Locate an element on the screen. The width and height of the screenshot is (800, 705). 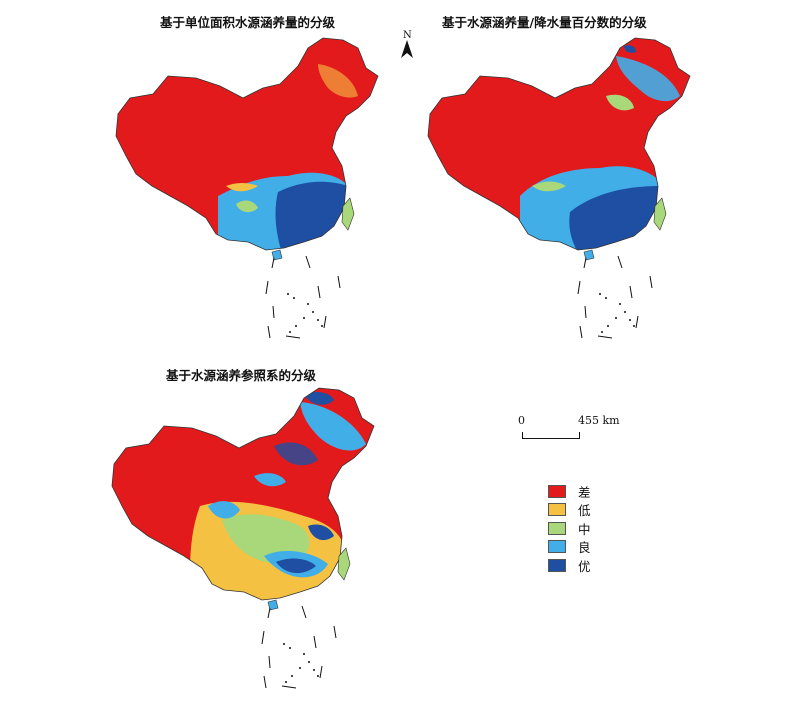
legend-item: 差 is located at coordinates (569, 491).